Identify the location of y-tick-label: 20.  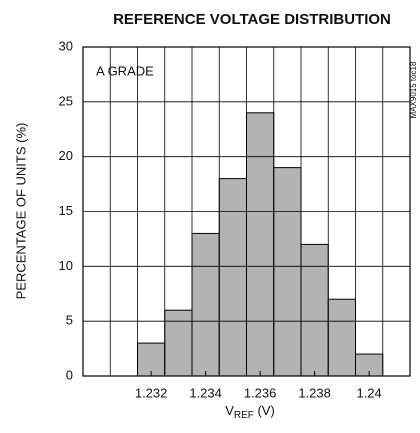
(66, 155).